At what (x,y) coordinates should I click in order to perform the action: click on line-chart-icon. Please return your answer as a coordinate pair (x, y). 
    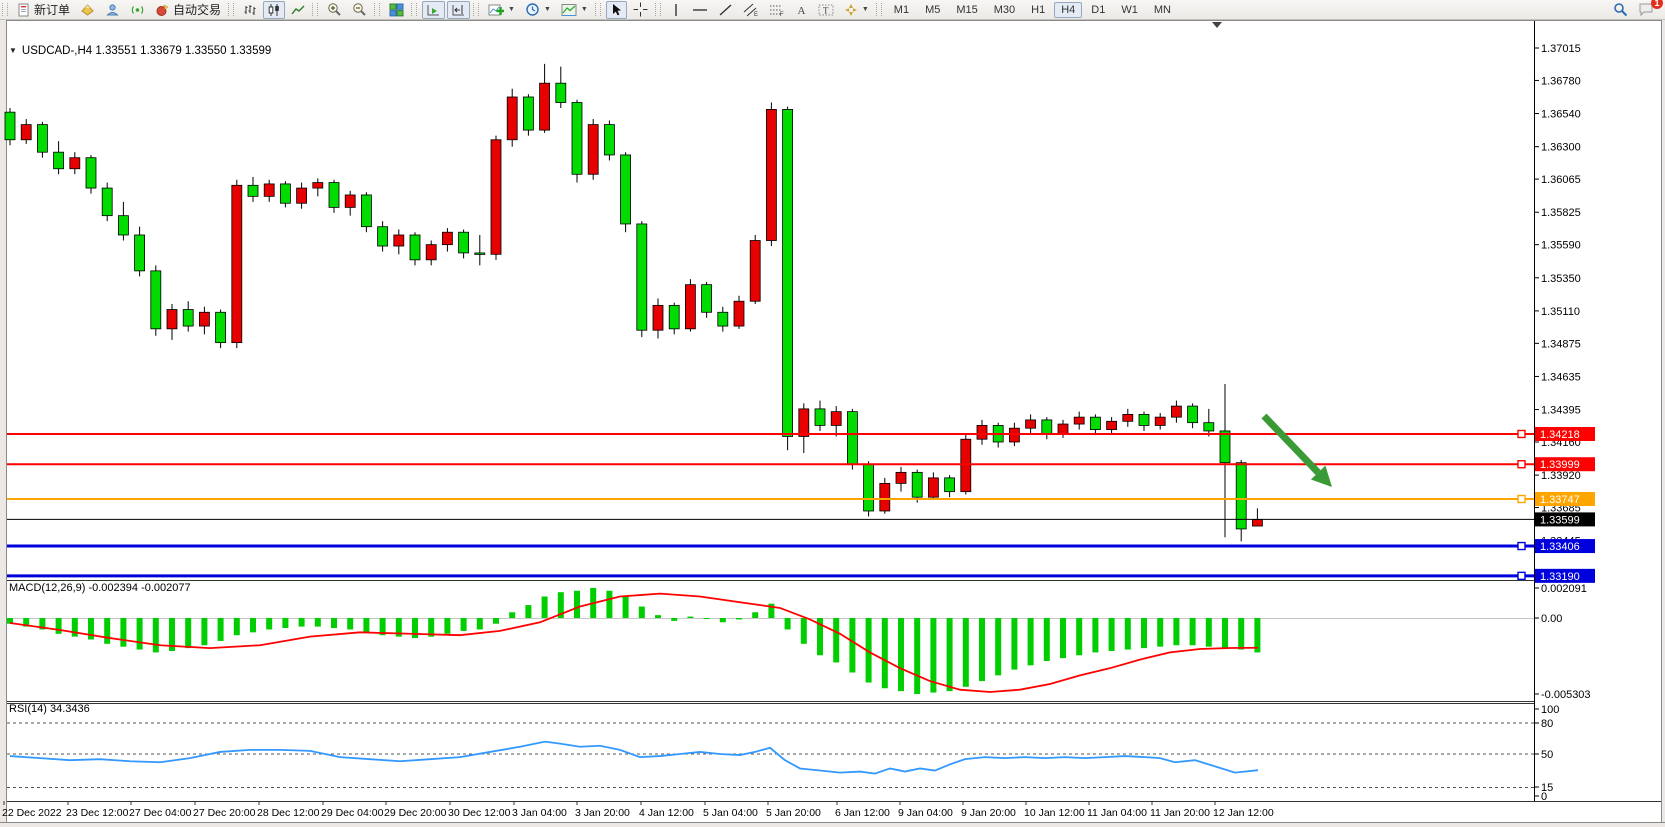
    Looking at the image, I should click on (298, 10).